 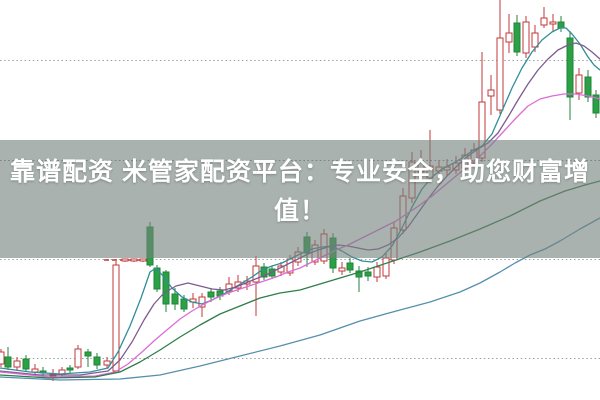 What do you see at coordinates (299, 211) in the screenshot?
I see `ad-text-line2: 值！` at bounding box center [299, 211].